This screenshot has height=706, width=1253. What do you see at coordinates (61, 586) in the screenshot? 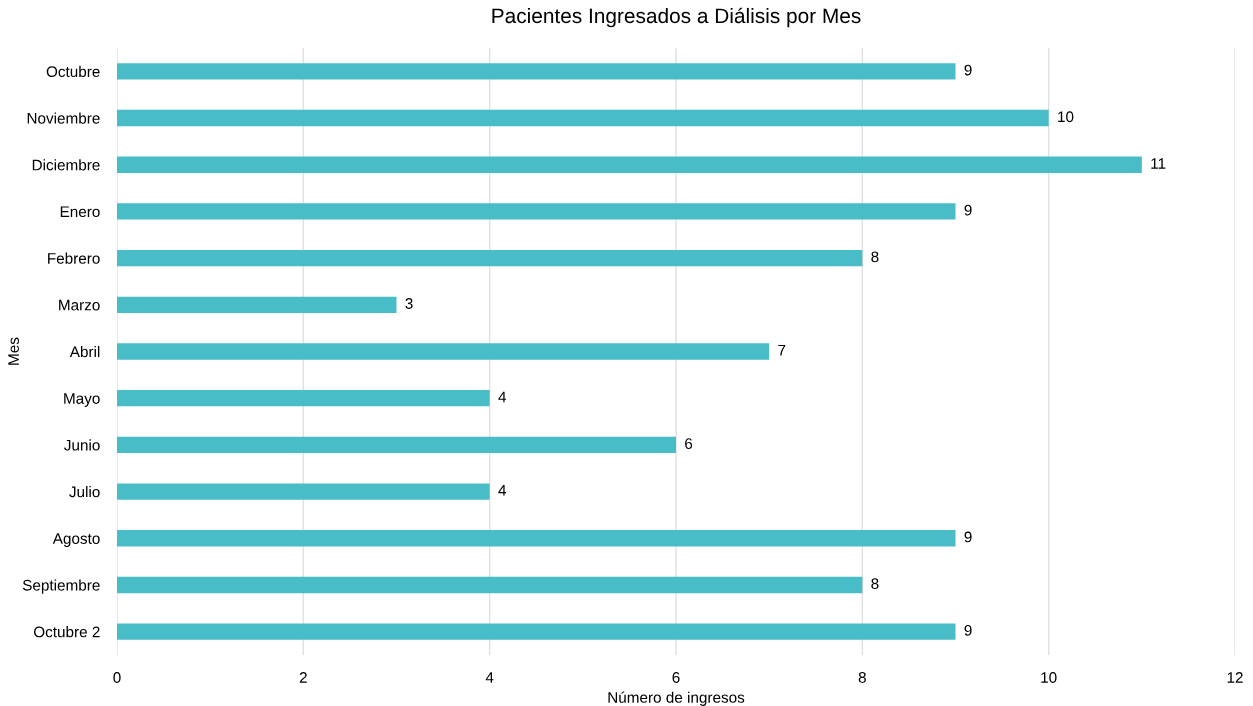
I see `y-tick-label: Septiembre` at bounding box center [61, 586].